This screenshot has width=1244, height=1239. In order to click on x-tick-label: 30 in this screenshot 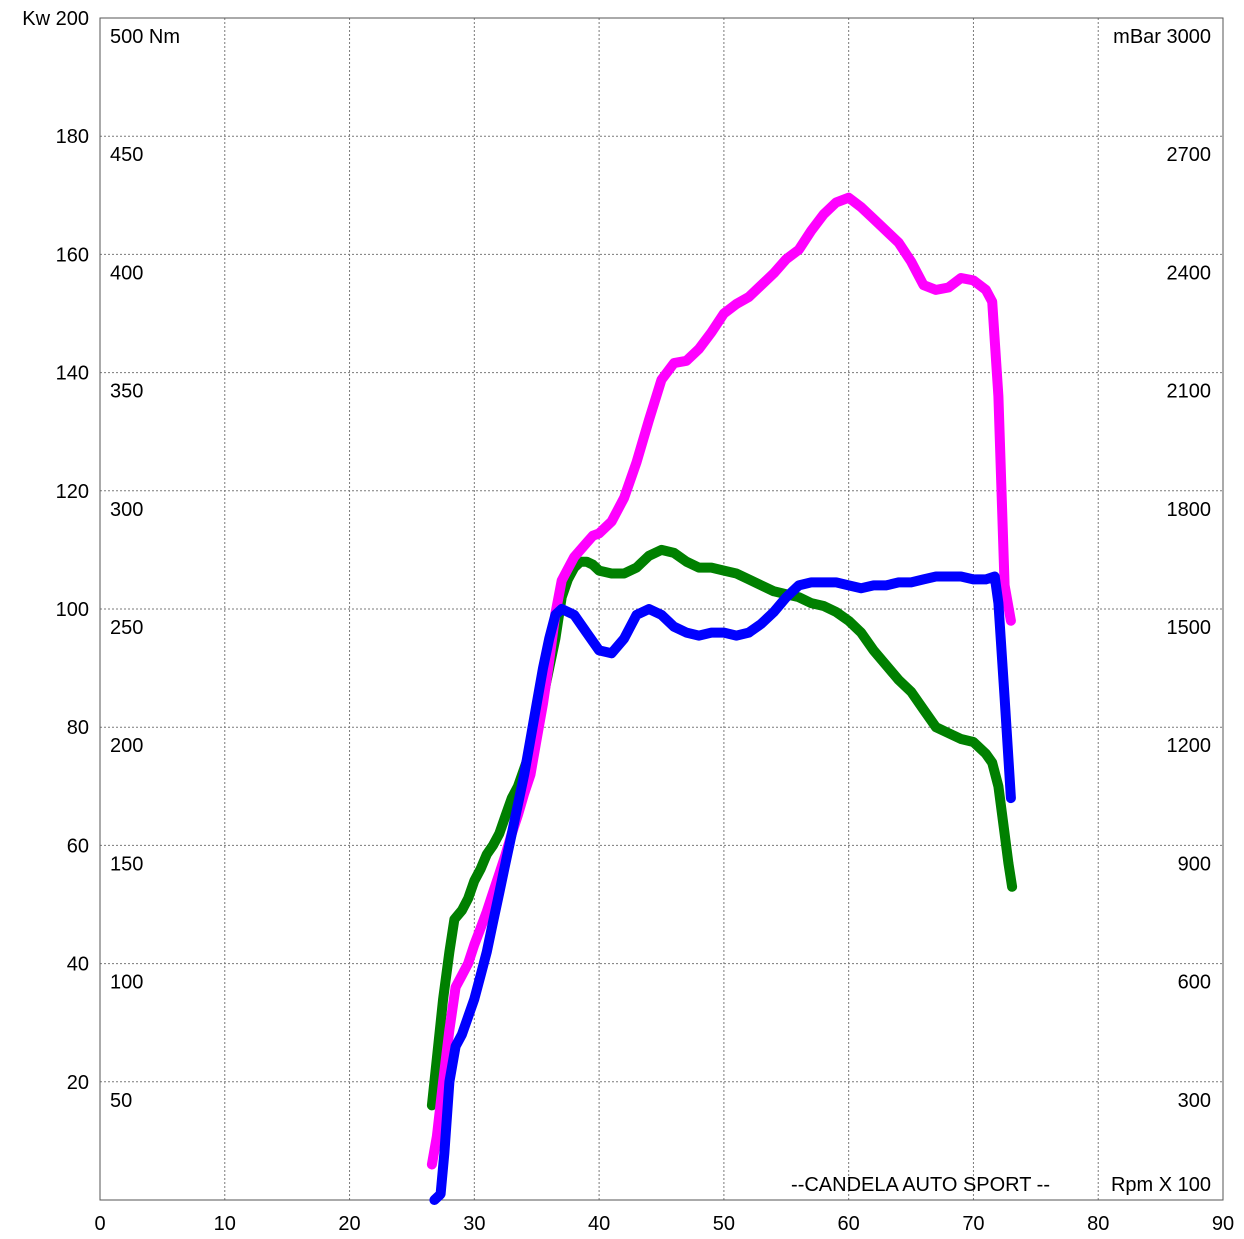, I will do `click(474, 1224)`.